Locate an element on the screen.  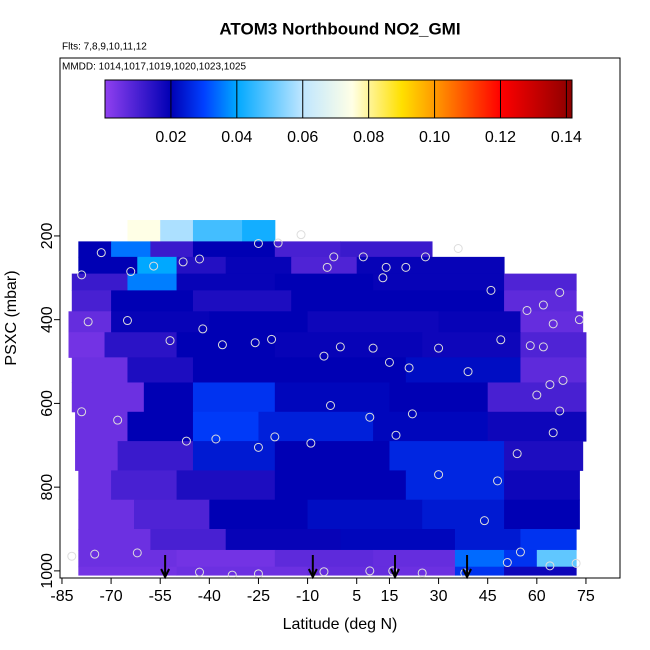
y-tick-label: 1000 is located at coordinates (47, 571).